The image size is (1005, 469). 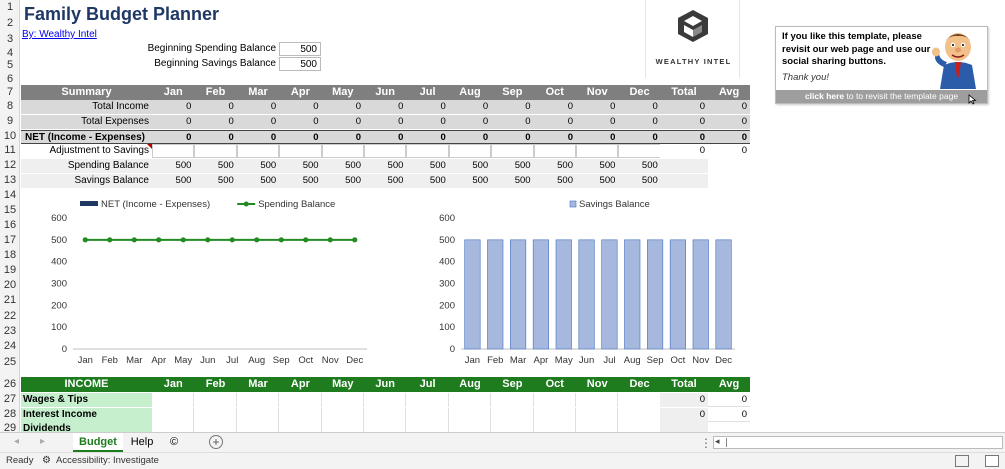 I want to click on tab-splitter-icon: ⋮, so click(x=706, y=443).